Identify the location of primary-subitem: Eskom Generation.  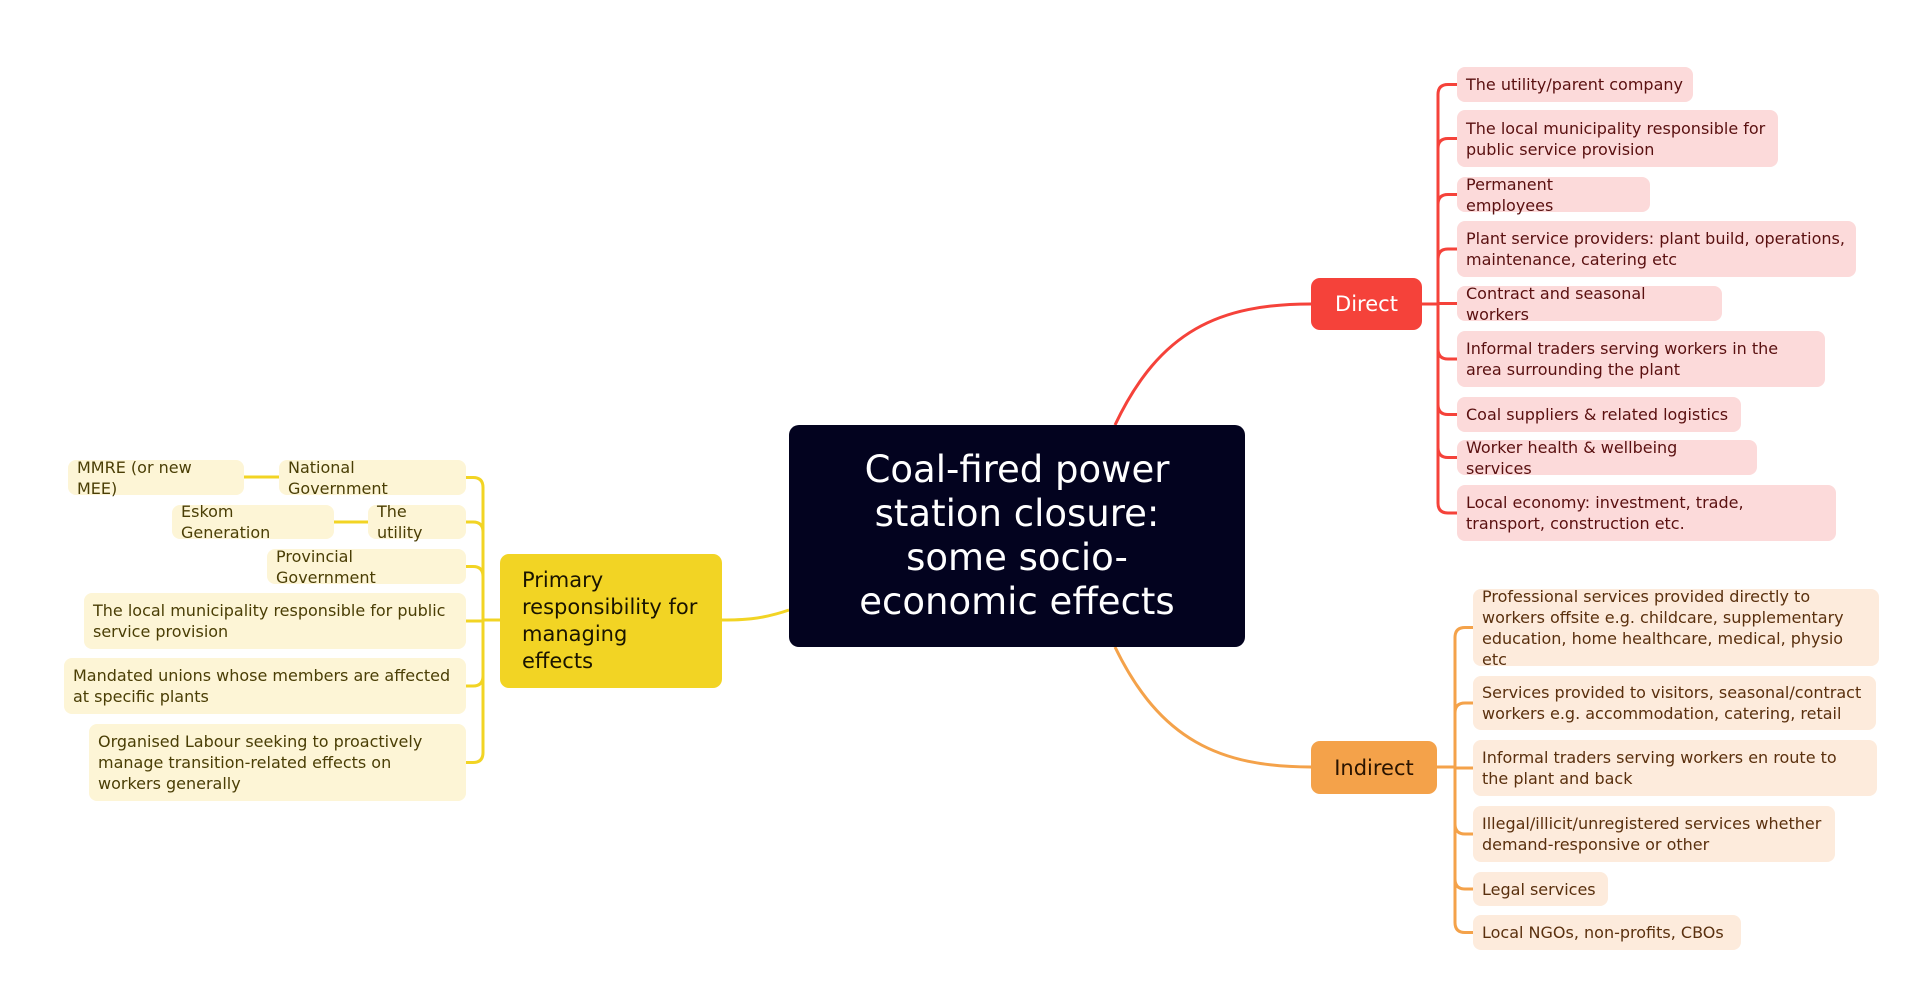
(253, 522).